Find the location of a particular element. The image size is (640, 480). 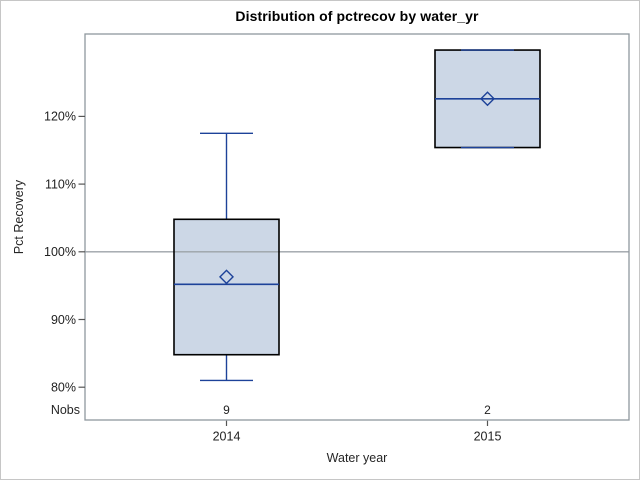

x-tick-label-2014: 2014 is located at coordinates (227, 437).